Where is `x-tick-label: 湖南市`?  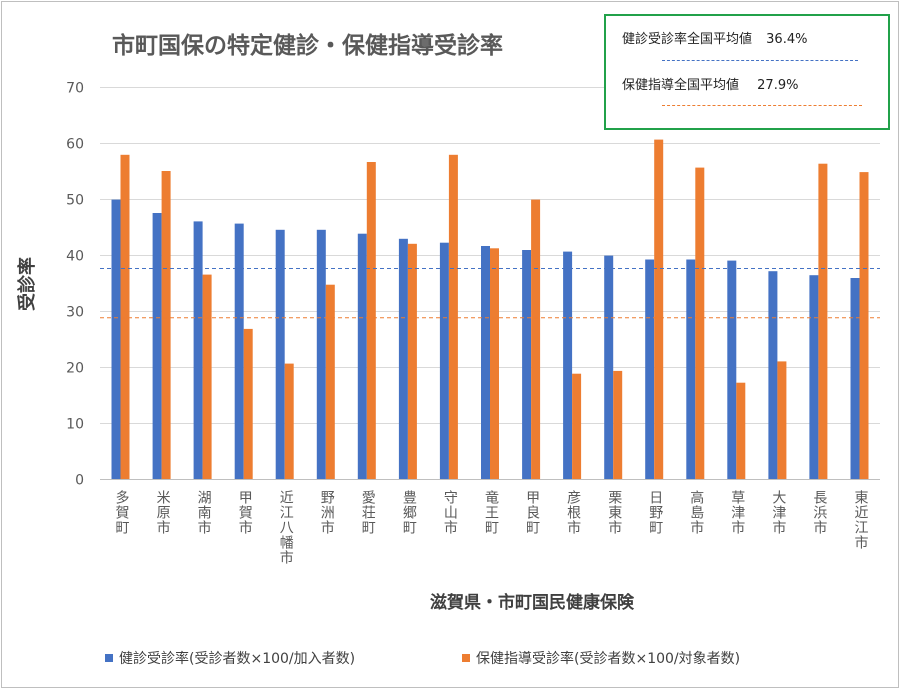
x-tick-label: 湖南市 is located at coordinates (204, 512).